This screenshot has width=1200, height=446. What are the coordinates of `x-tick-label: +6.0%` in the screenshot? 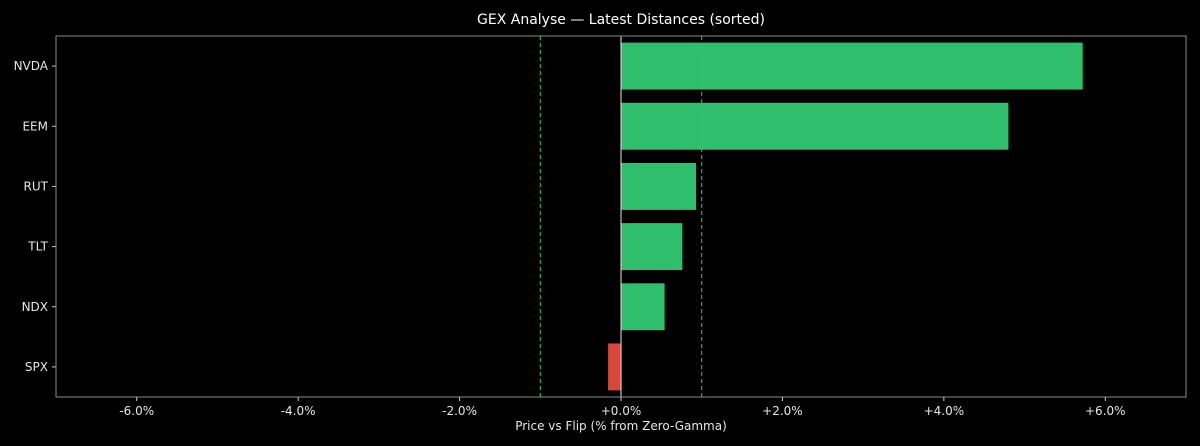 It's located at (1105, 411).